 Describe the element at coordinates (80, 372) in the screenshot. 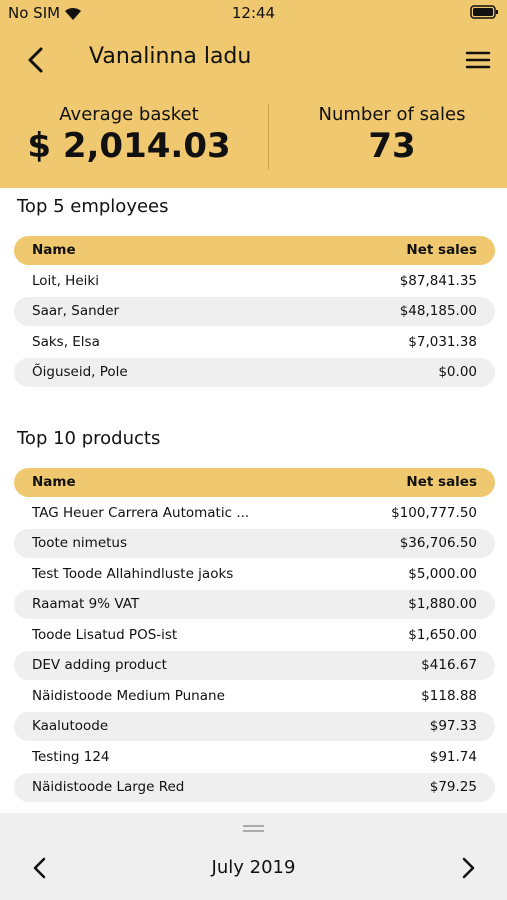

I see `row-name: Õiguseid, Pole` at that location.